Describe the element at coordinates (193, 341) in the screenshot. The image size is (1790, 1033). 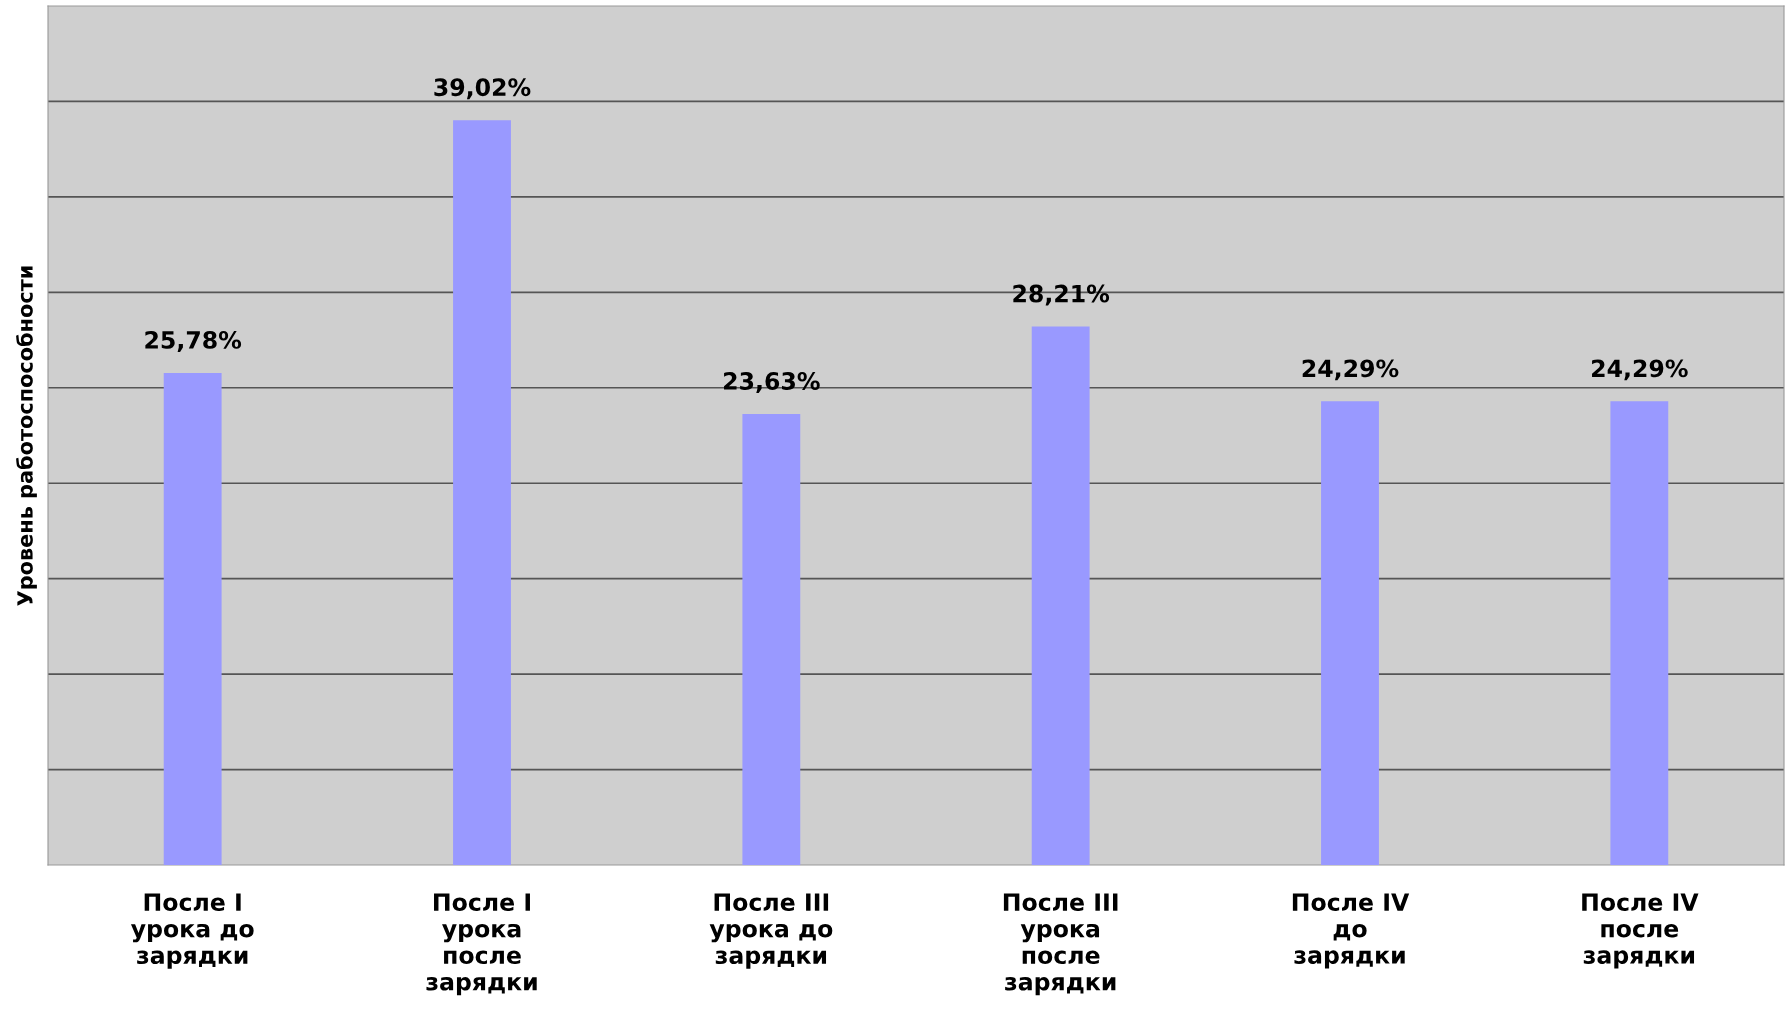
I see `data-label: 25,78%` at that location.